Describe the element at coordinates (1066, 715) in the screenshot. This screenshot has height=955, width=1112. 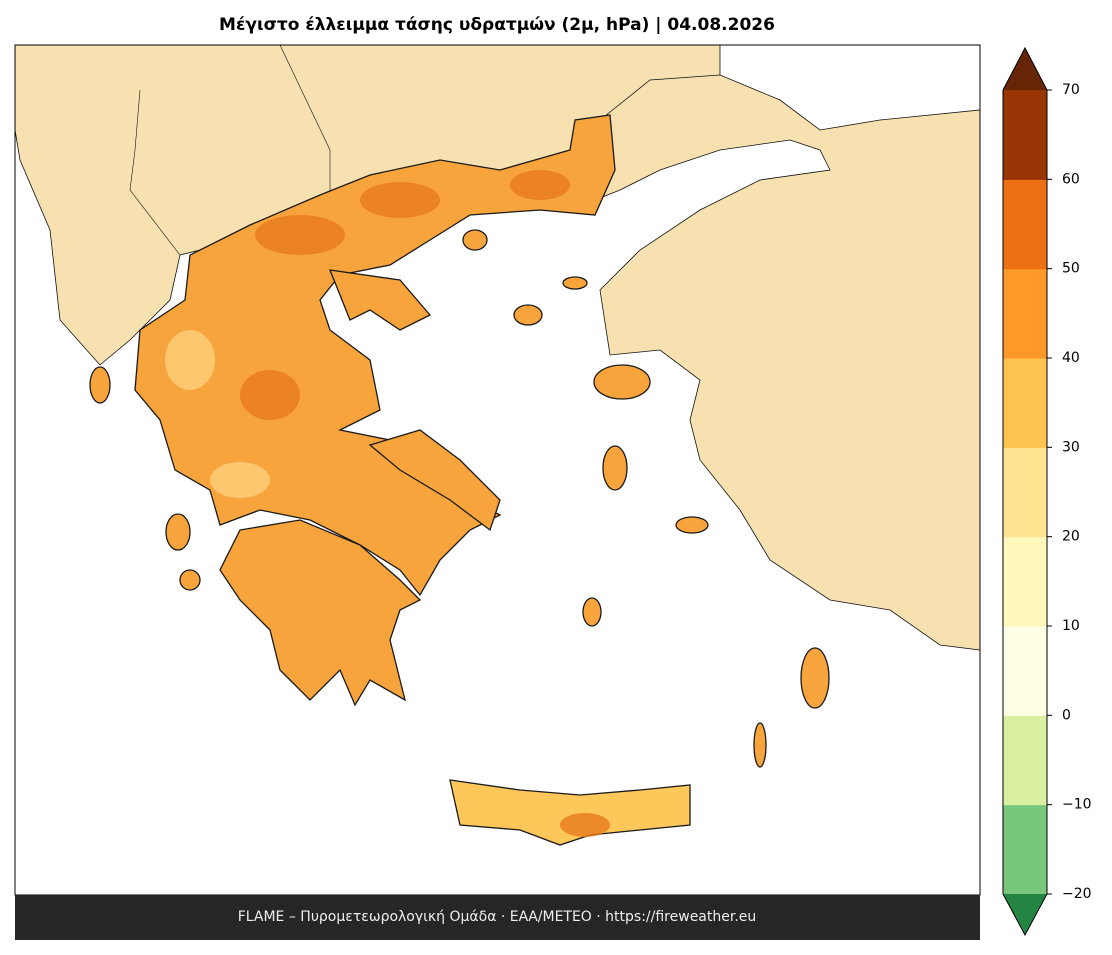
I see `colorbar-tick-label: 0` at that location.